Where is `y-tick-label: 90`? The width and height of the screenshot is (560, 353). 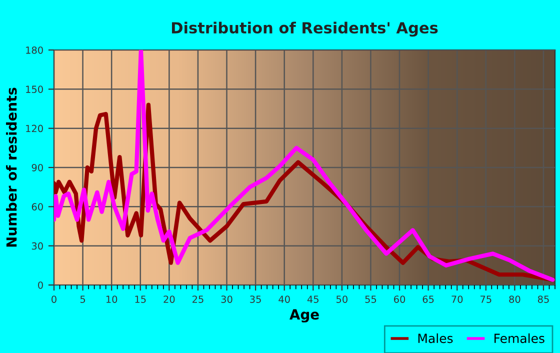 y-tick-label: 90 is located at coordinates (37, 168).